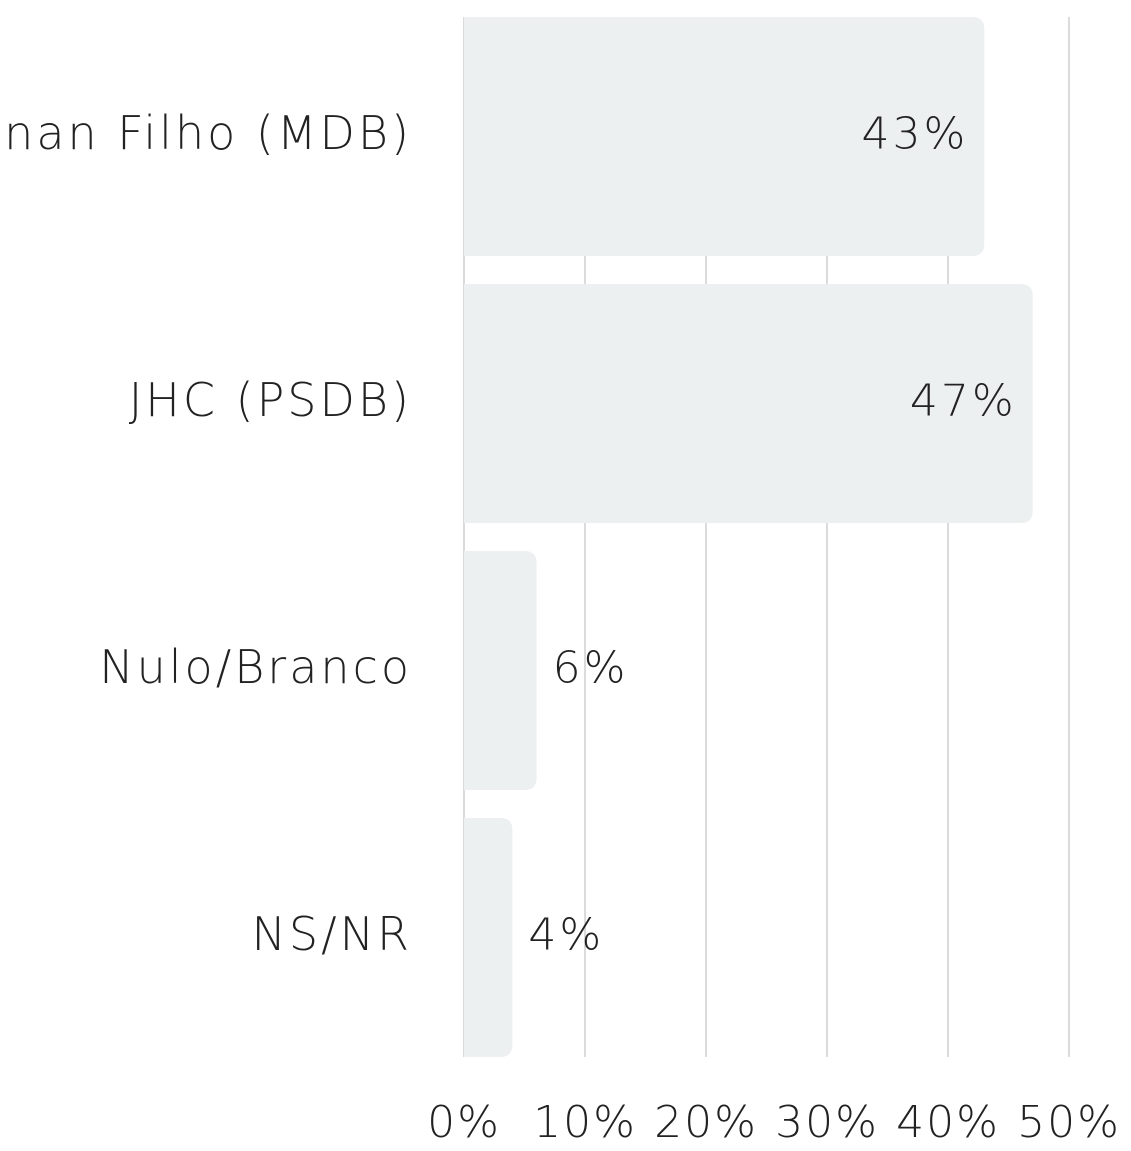  I want to click on x-tick-label: 0%, so click(464, 1122).